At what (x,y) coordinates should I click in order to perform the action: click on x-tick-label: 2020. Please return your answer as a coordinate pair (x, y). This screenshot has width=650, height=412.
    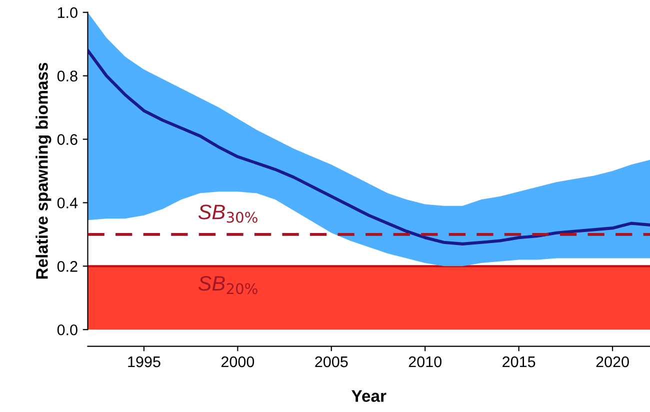
    Looking at the image, I should click on (612, 362).